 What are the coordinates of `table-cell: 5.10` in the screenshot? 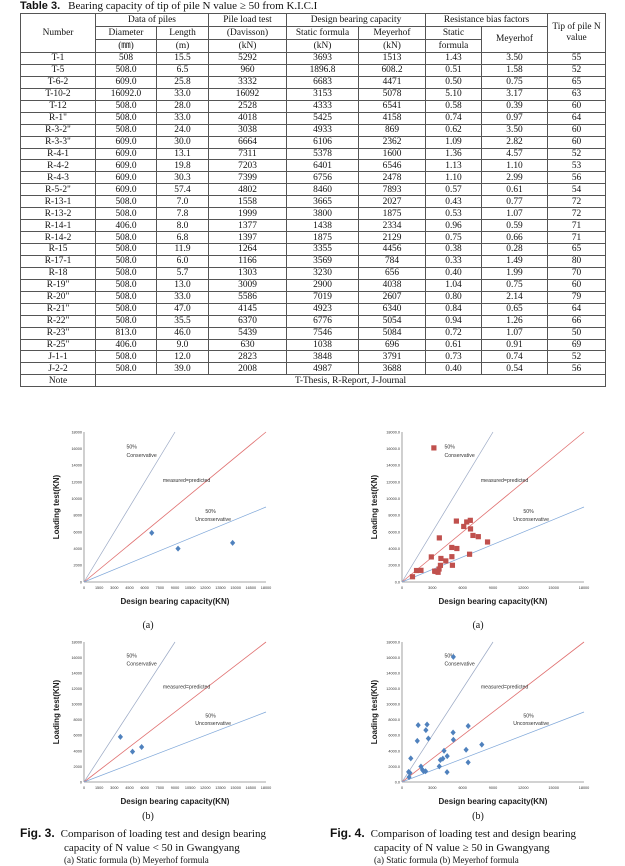 It's located at (453, 94).